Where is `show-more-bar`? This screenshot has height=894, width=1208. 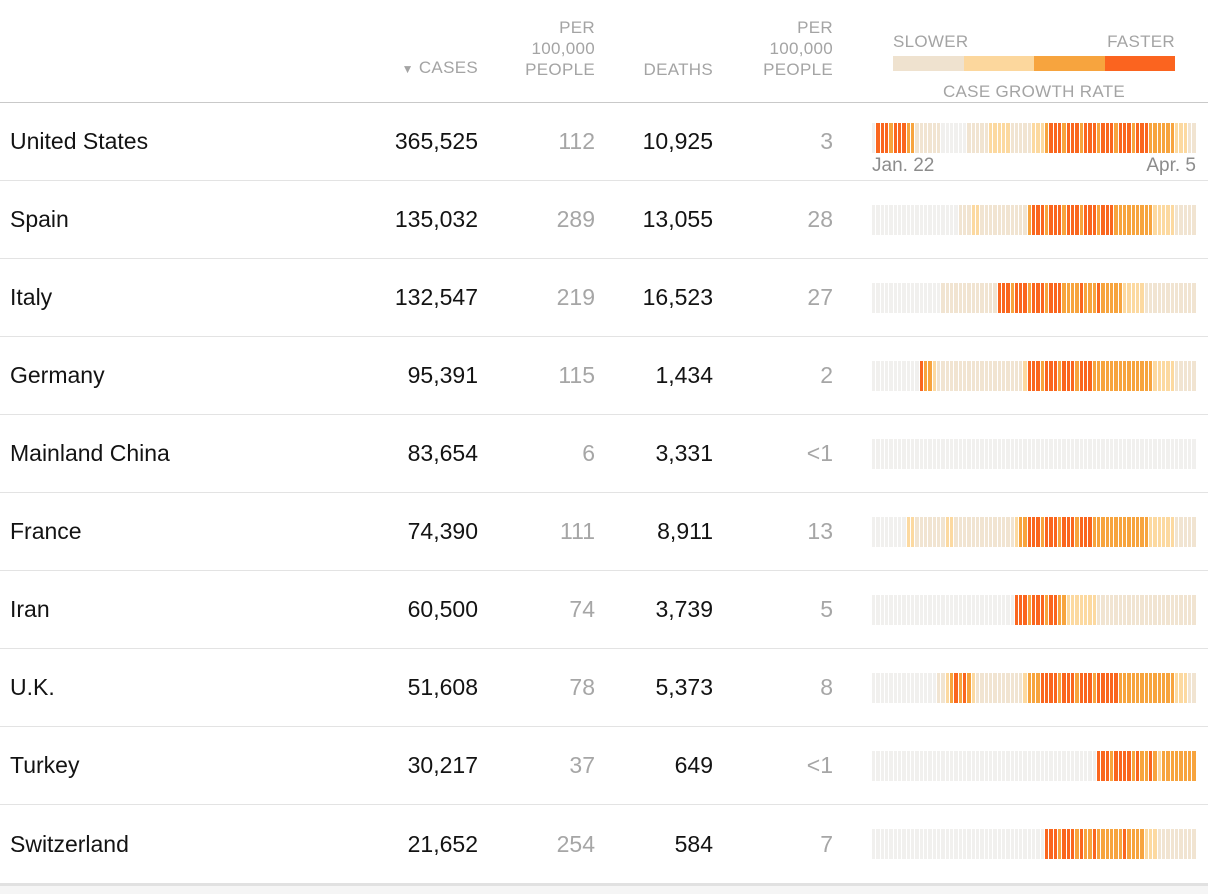
show-more-bar is located at coordinates (604, 888).